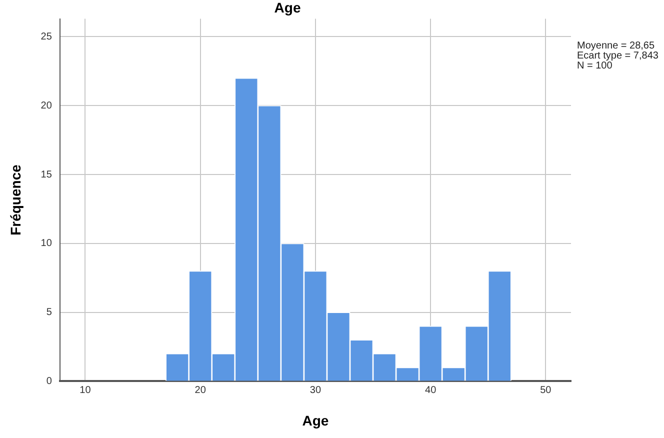  What do you see at coordinates (46, 174) in the screenshot?
I see `y-tick-label: 15` at bounding box center [46, 174].